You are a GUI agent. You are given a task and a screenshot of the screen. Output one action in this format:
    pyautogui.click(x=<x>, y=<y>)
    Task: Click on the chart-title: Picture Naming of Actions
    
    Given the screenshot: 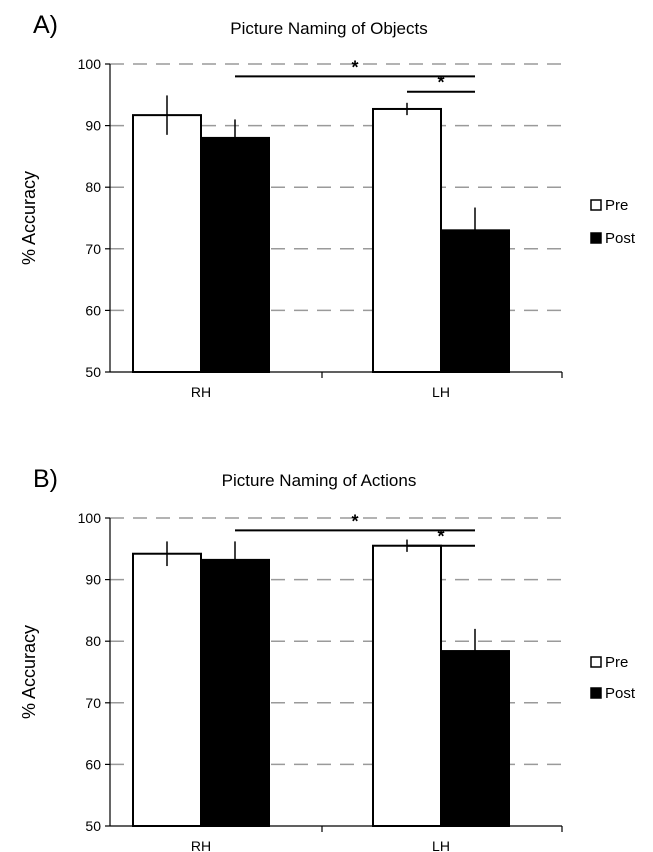 What is the action you would take?
    pyautogui.click(x=319, y=480)
    